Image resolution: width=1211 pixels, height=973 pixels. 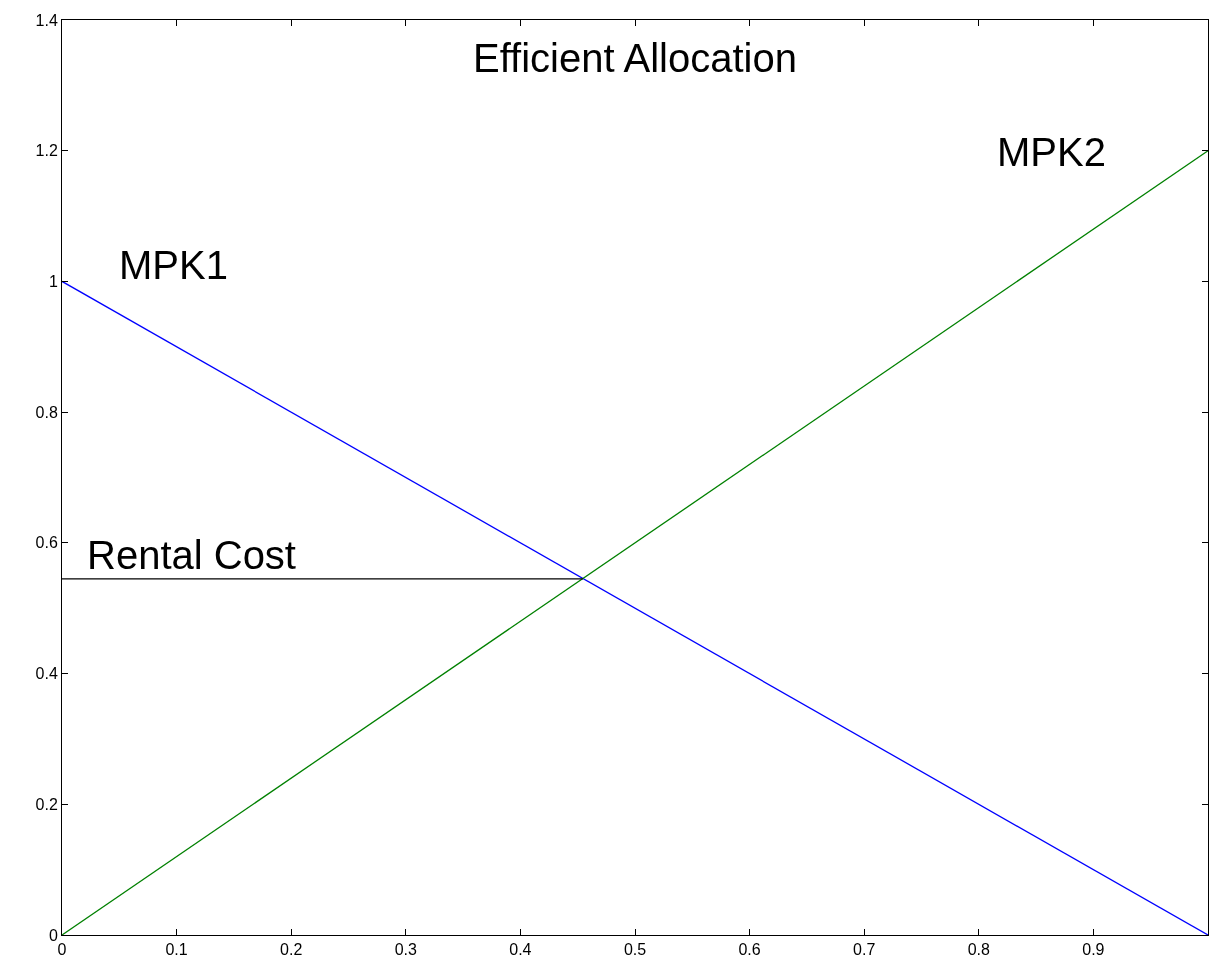 What do you see at coordinates (406, 950) in the screenshot?
I see `x-tick-label: 0.3` at bounding box center [406, 950].